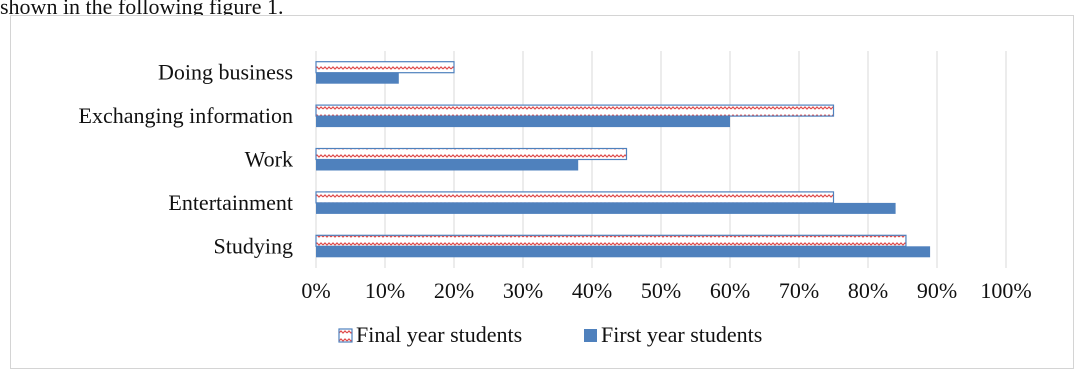 The width and height of the screenshot is (1078, 373). I want to click on x-tick-label: 30%, so click(523, 290).